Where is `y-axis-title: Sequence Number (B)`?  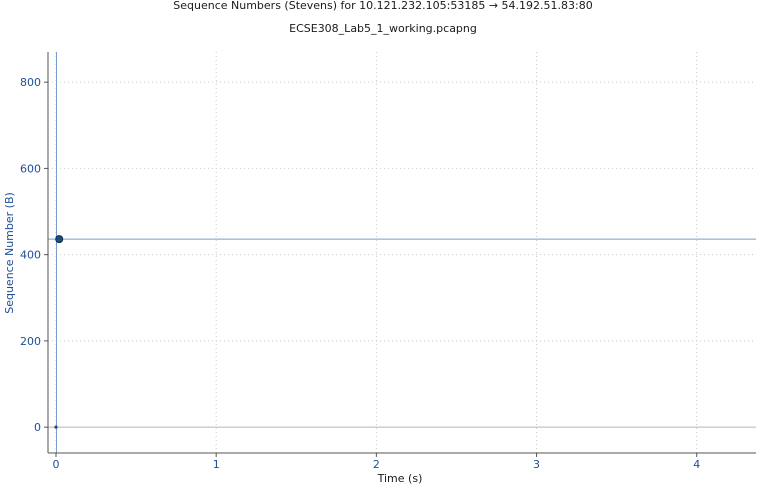
y-axis-title: Sequence Number (B) is located at coordinates (9, 253).